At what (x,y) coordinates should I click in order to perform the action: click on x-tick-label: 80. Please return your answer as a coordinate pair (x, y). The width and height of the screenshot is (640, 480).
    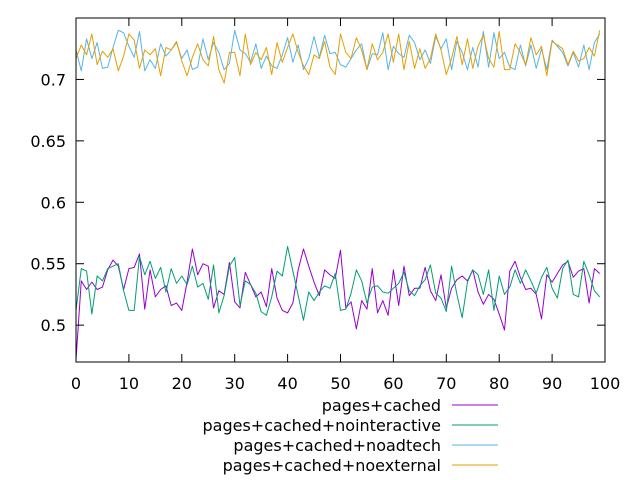
    Looking at the image, I should click on (499, 383).